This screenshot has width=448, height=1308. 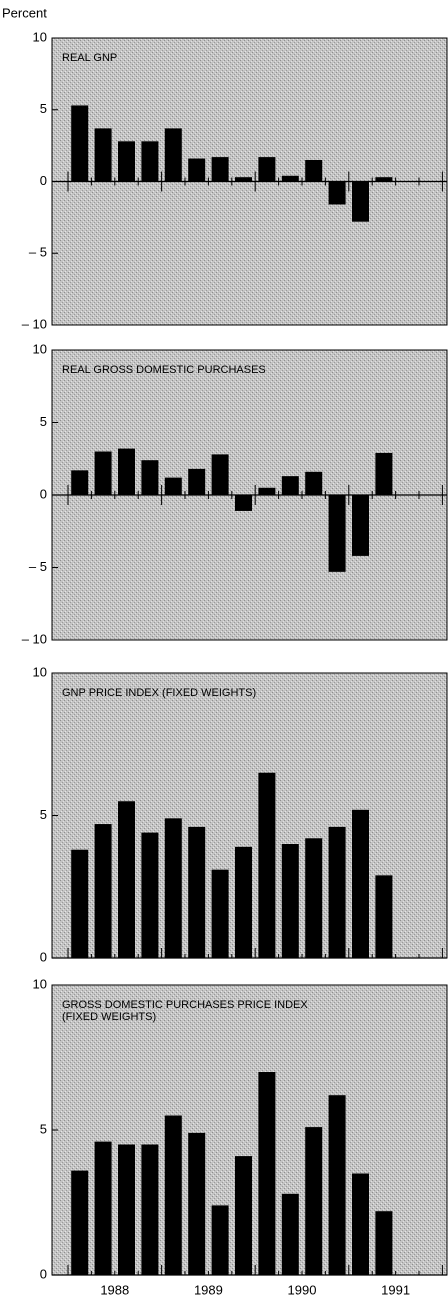 What do you see at coordinates (208, 1289) in the screenshot?
I see `x-tick-label: 1989` at bounding box center [208, 1289].